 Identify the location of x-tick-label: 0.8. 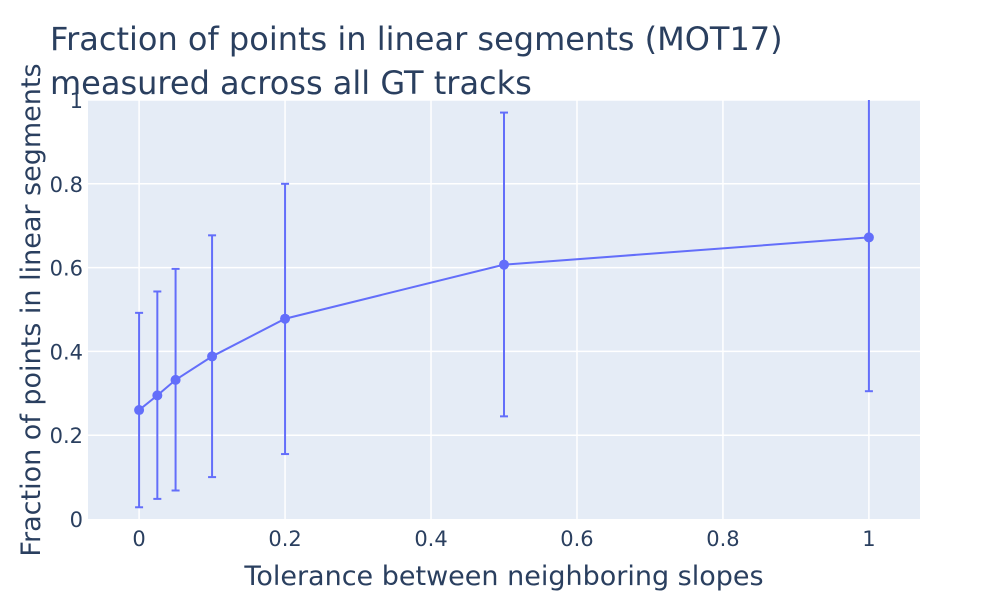
(722, 539).